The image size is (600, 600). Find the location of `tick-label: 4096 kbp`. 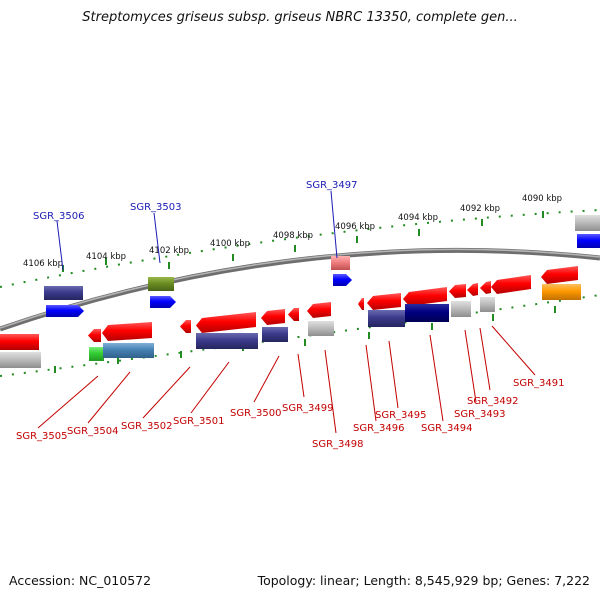

tick-label: 4096 kbp is located at coordinates (355, 227).